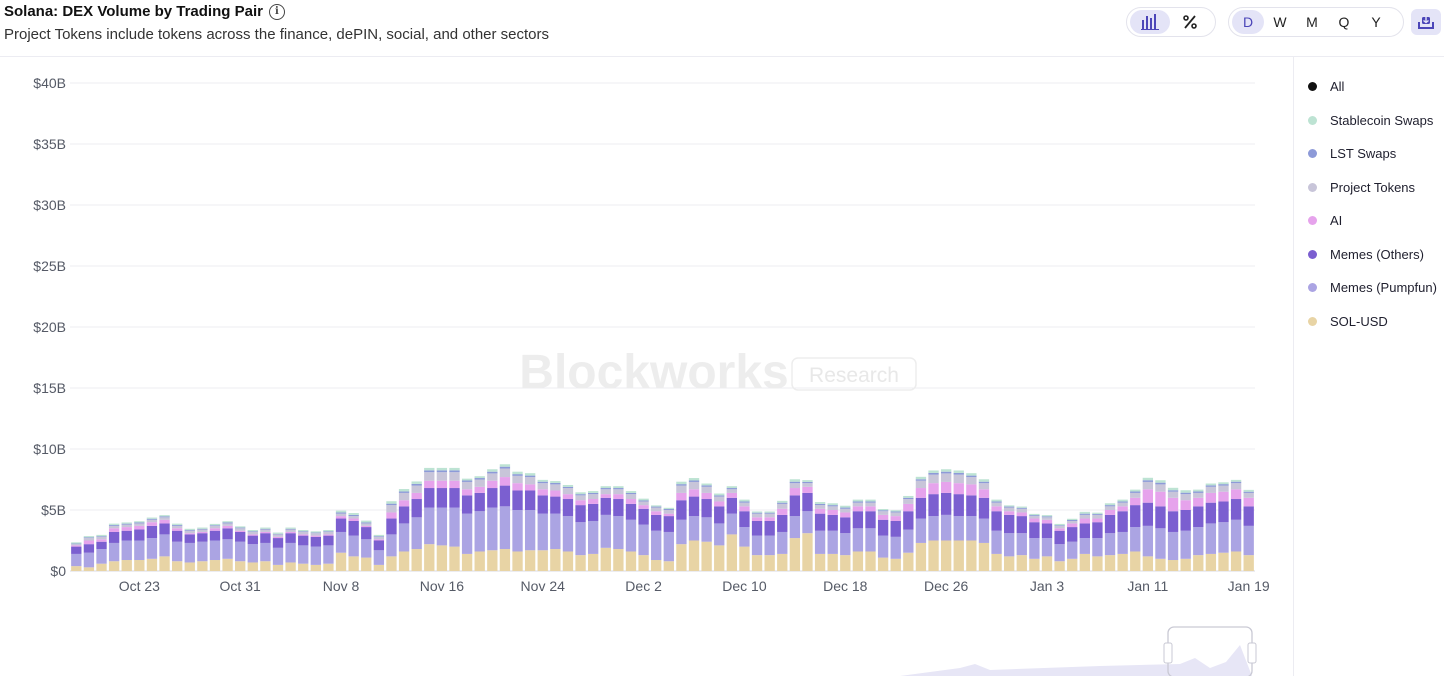 The height and width of the screenshot is (676, 1444). I want to click on legend-item: LST Swaps, so click(1376, 154).